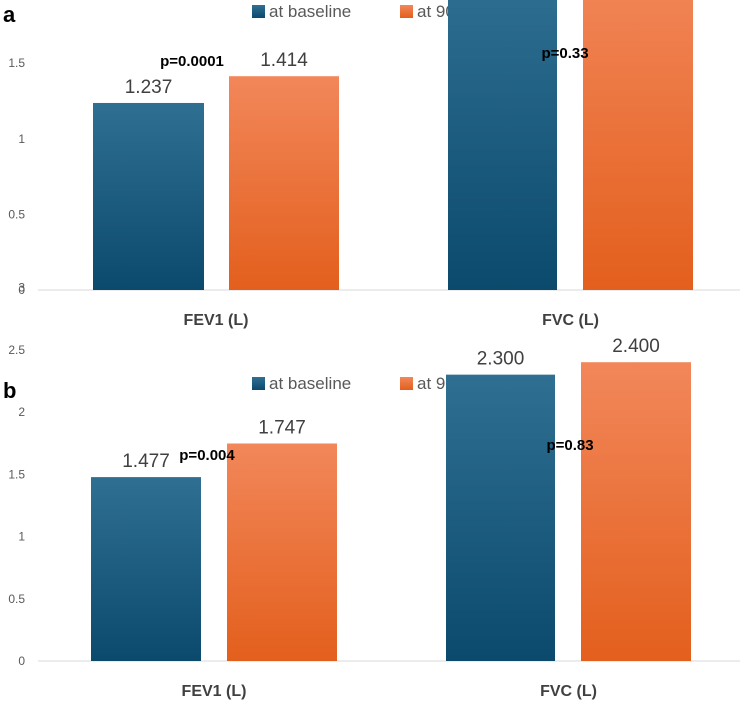 The height and width of the screenshot is (705, 750). What do you see at coordinates (501, 359) in the screenshot?
I see `data-label: 2.300` at bounding box center [501, 359].